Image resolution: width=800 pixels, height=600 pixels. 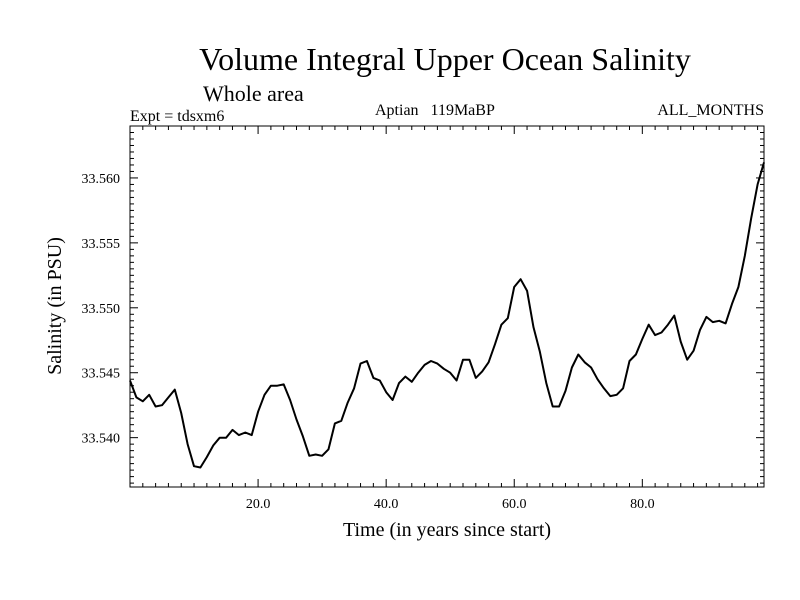 I want to click on x-tick-label: 60.0, so click(x=514, y=504).